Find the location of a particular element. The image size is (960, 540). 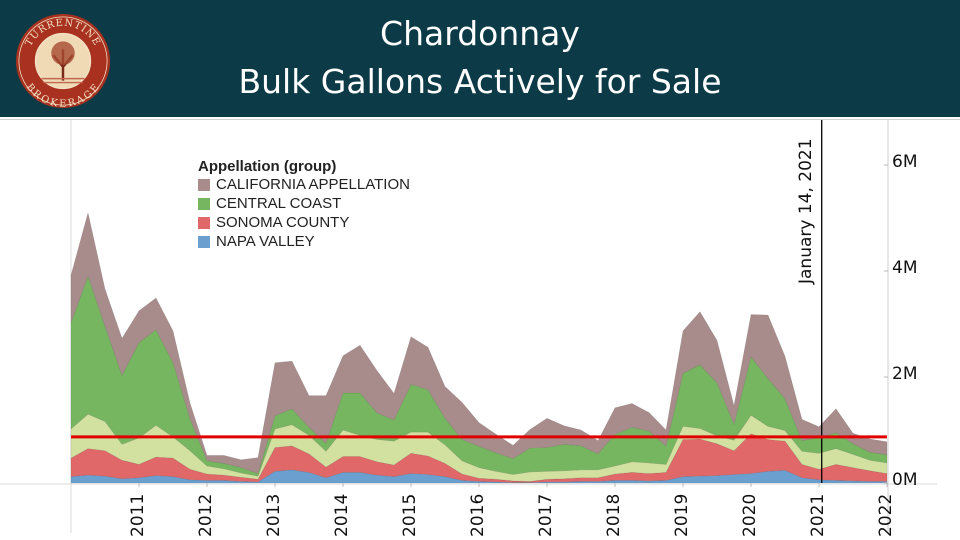

x-tick-label: 2020 is located at coordinates (750, 515).